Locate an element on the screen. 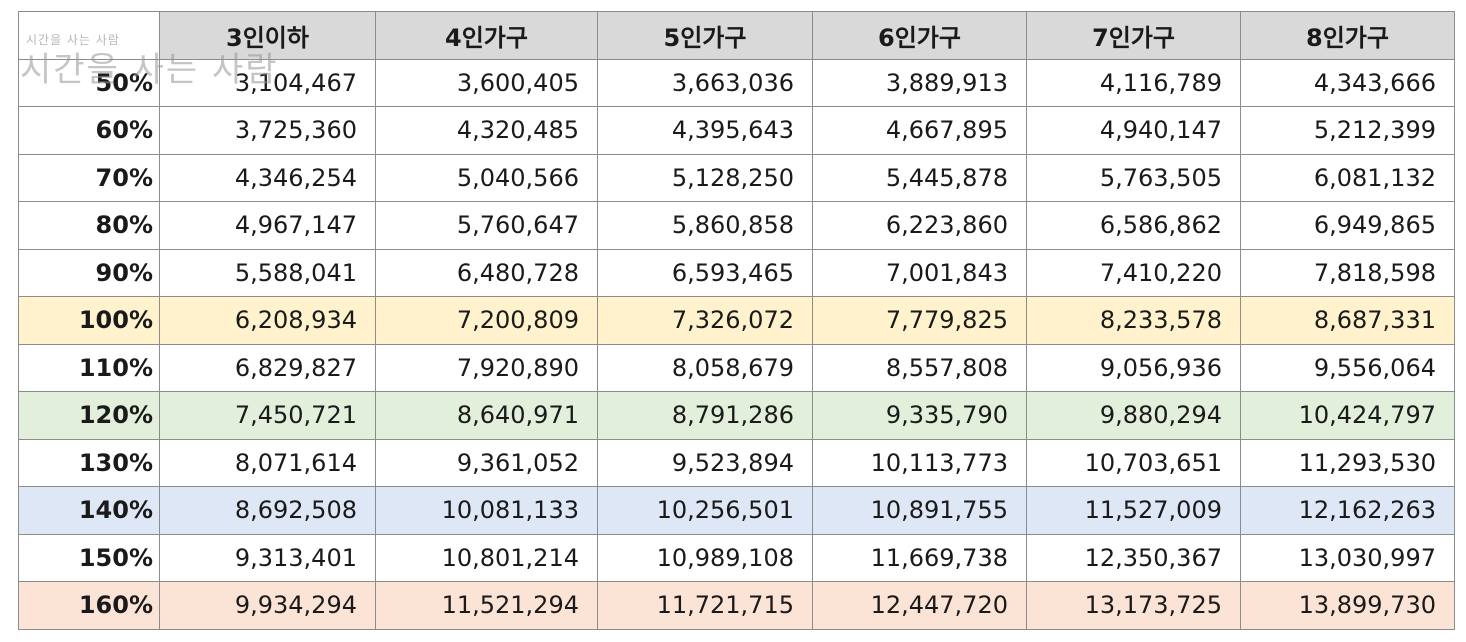 The image size is (1466, 642). table-cell: 8,687,331 is located at coordinates (1347, 320).